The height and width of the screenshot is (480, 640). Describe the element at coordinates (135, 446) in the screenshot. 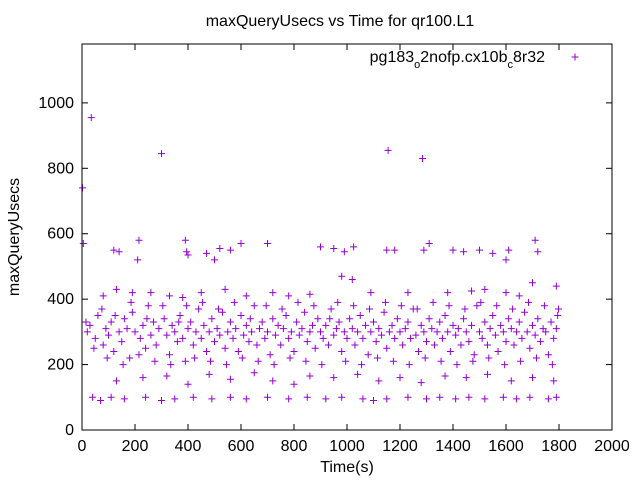

I see `x-tick-label: 200` at that location.